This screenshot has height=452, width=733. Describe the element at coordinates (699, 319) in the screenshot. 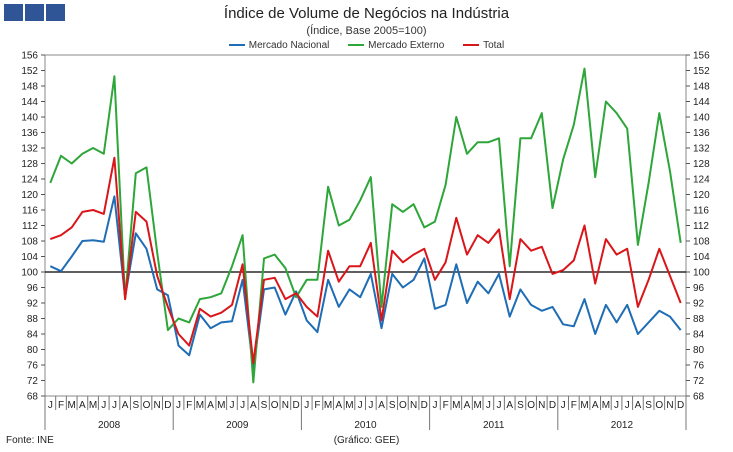

I see `y-tick-label-right: 88` at that location.